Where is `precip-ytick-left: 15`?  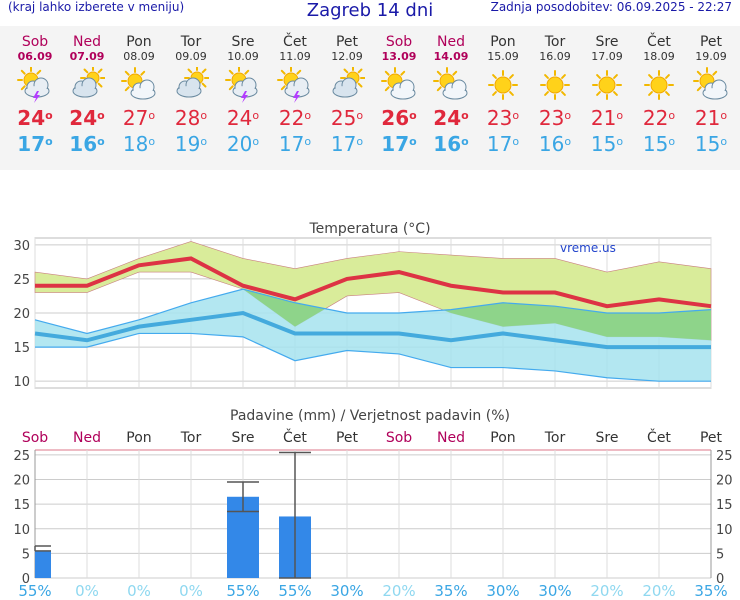 precip-ytick-left: 15 is located at coordinates (21, 505).